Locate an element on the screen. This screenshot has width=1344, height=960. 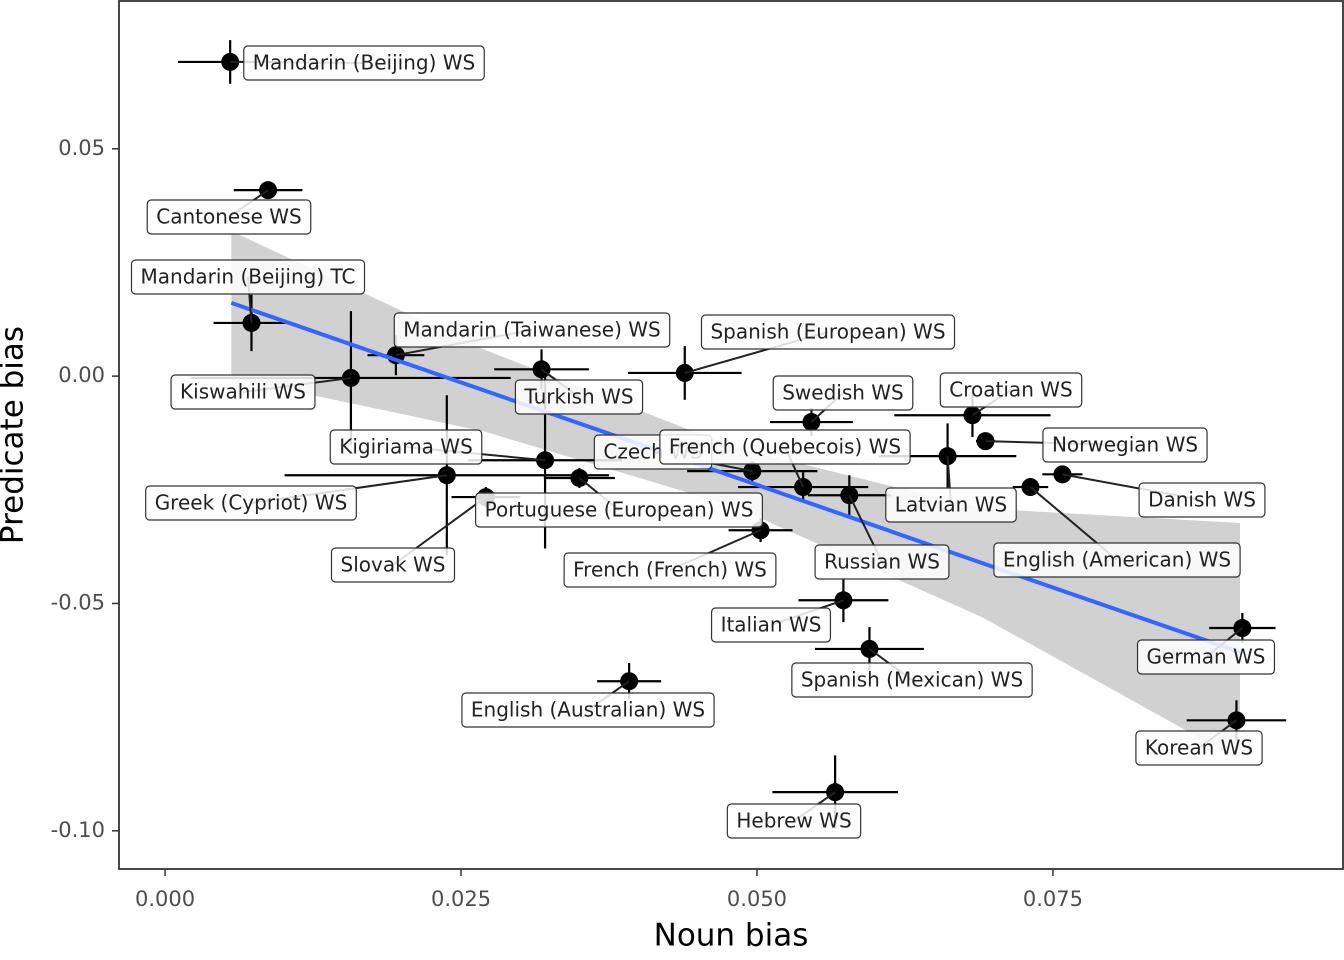
point-label: French (French) WS is located at coordinates (670, 570).